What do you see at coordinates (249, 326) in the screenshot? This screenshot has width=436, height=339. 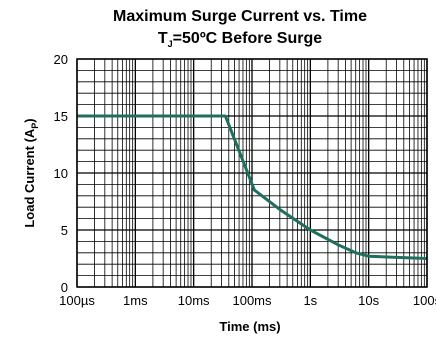 I see `x-axis-label: Time (ms)` at bounding box center [249, 326].